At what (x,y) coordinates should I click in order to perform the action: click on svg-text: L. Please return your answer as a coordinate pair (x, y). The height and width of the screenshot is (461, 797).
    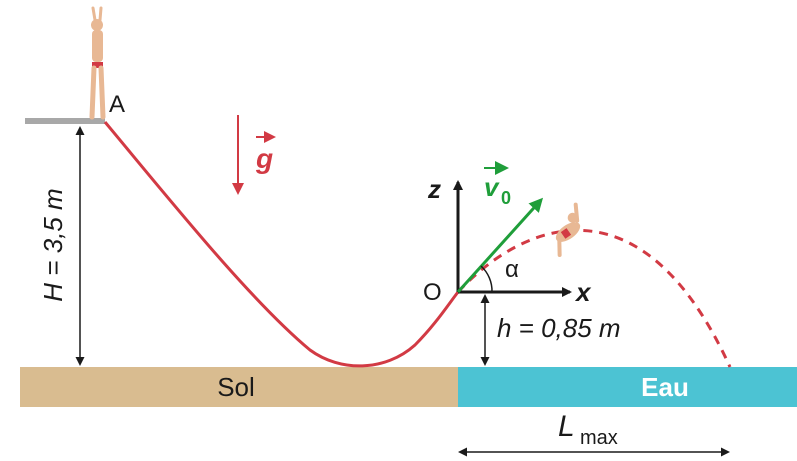
    Looking at the image, I should click on (566, 426).